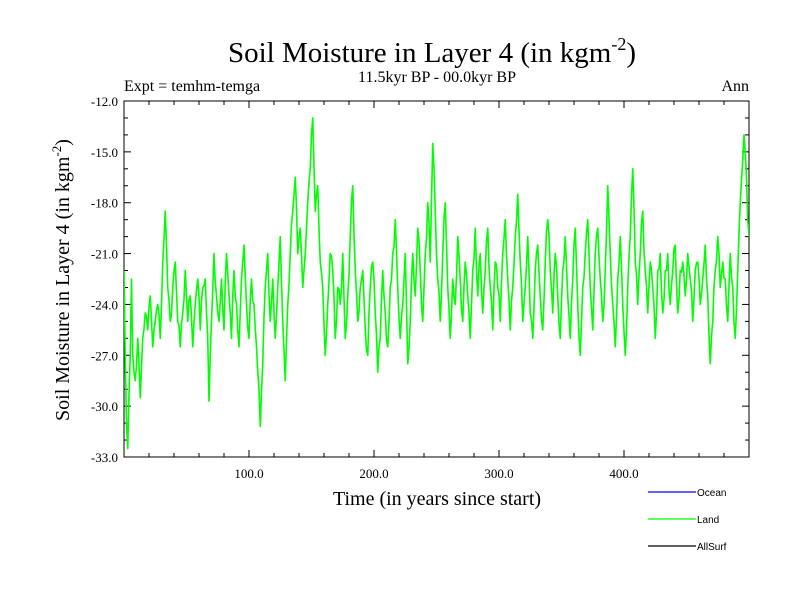 This screenshot has width=800, height=600. What do you see at coordinates (104, 279) in the screenshot?
I see `y-axis-tick-labels: -33.0 -30.0 -27.0 -24.0 -21.0 -18.0 -15.0 -12.0` at bounding box center [104, 279].